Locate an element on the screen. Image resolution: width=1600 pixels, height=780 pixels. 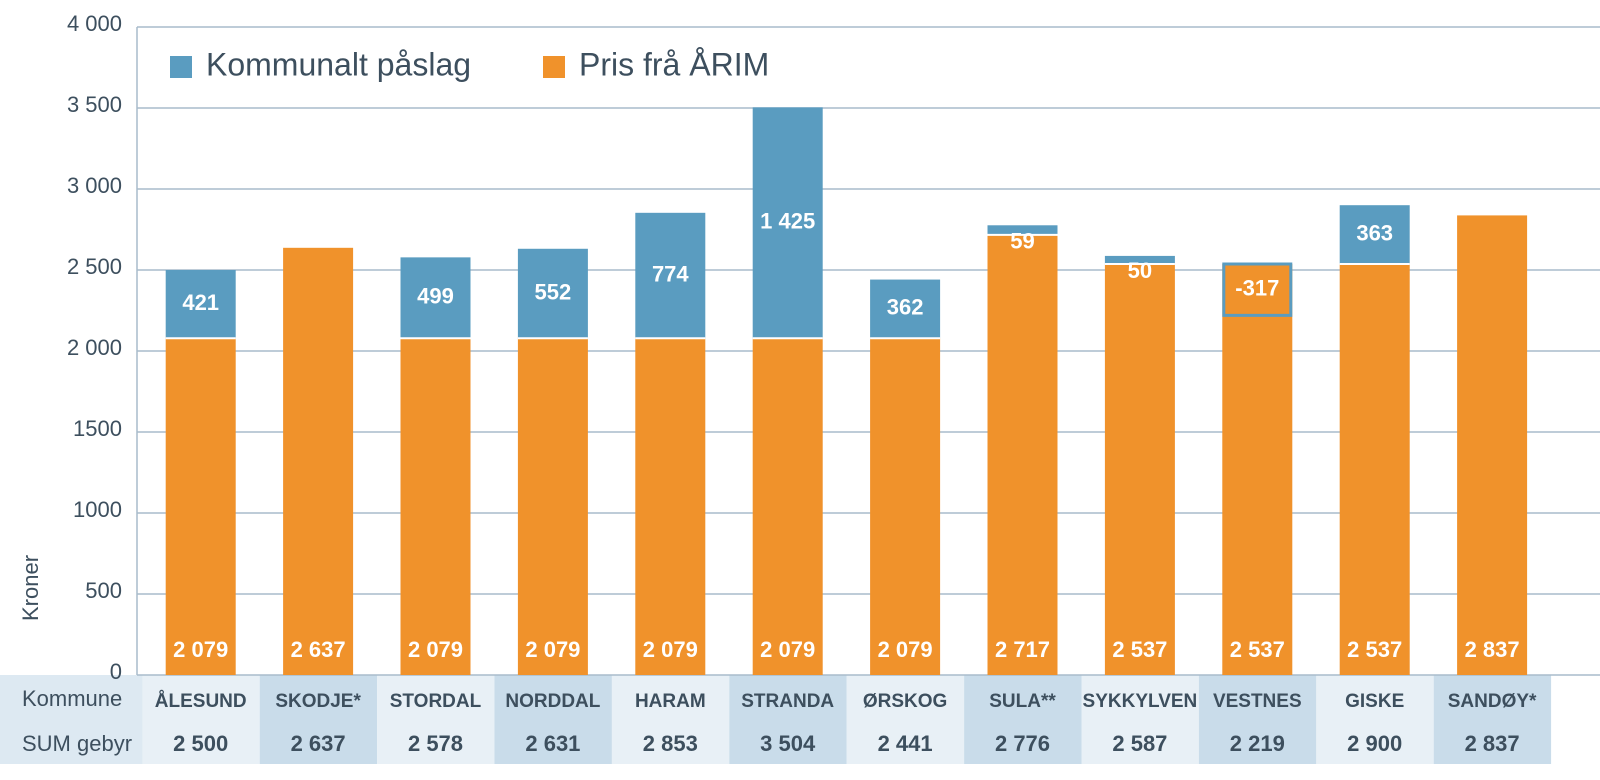
table-cell: 2 776 is located at coordinates (1022, 743).